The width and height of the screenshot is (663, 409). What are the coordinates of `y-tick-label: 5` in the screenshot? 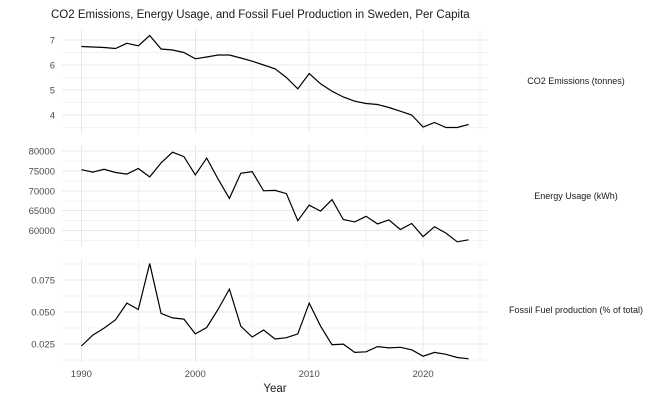 It's located at (52, 91).